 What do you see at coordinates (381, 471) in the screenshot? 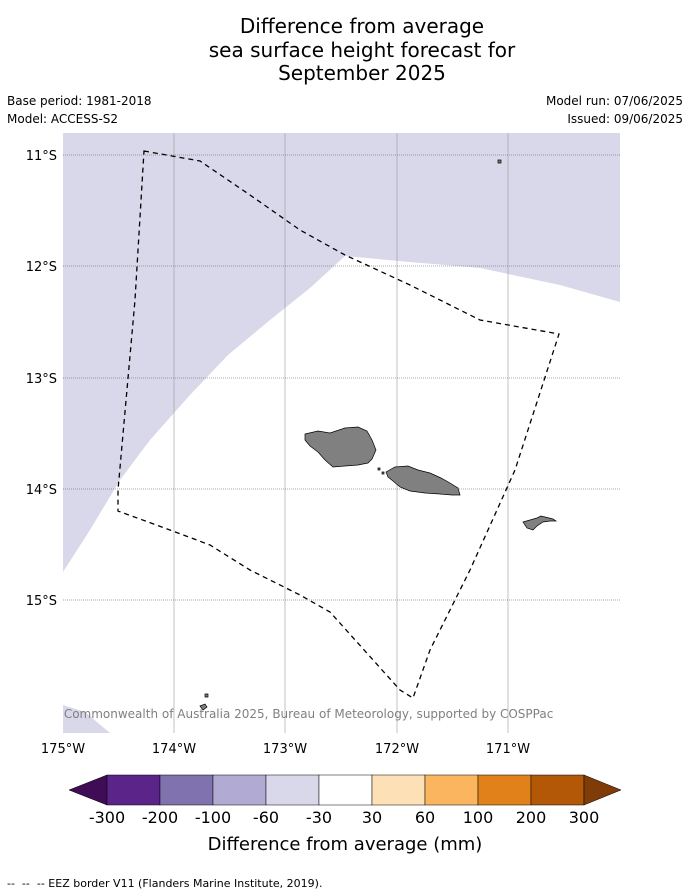
I see `small-islets-apolima` at bounding box center [381, 471].